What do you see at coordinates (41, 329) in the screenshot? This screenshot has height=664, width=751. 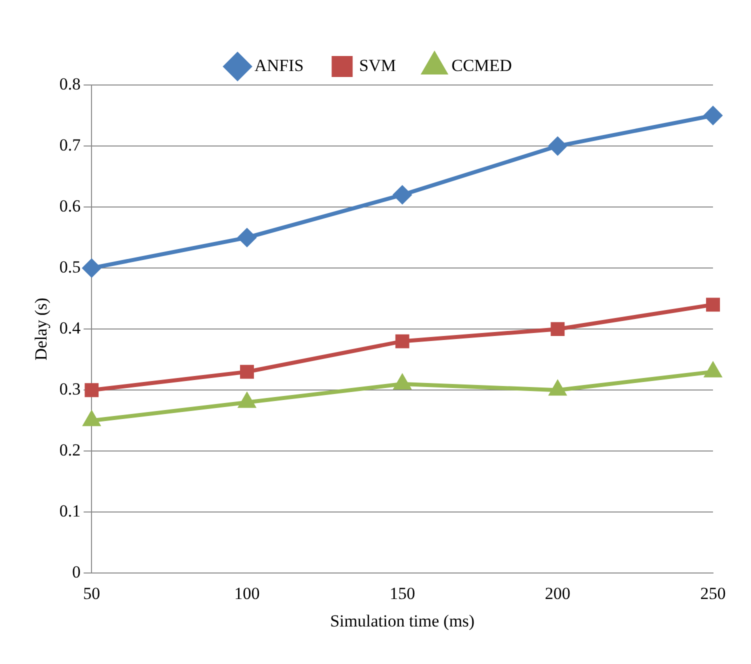 I see `y-axis-title: Delay (s)` at bounding box center [41, 329].